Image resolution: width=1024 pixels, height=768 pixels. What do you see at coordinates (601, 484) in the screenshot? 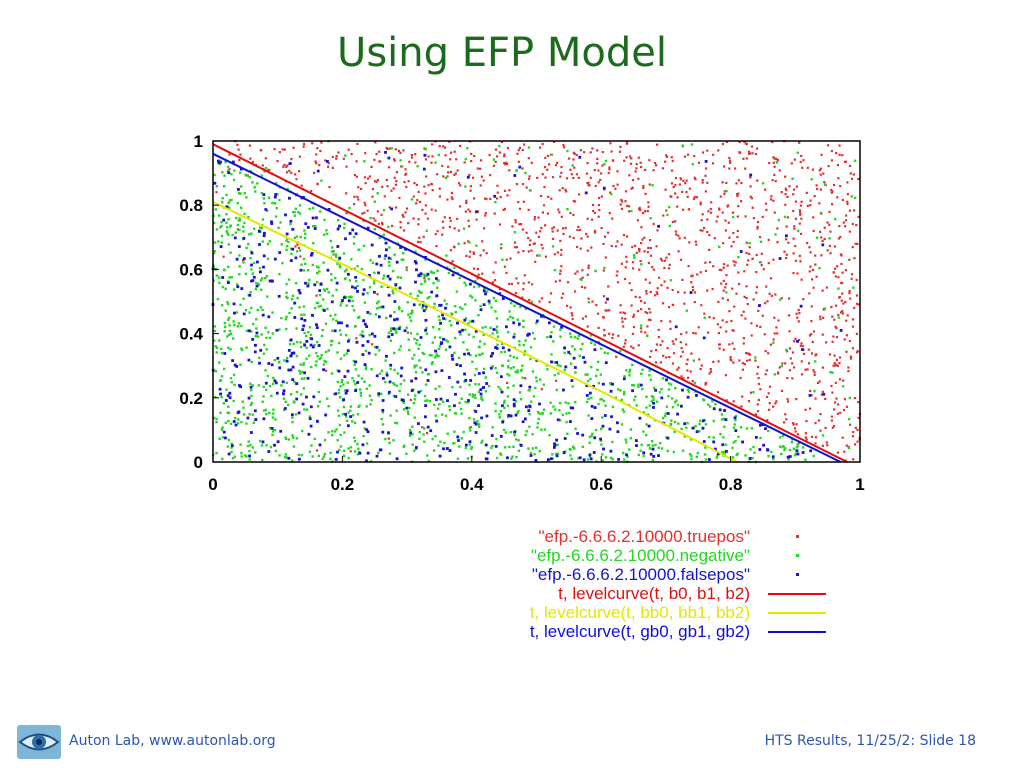
I see `x-tick-label: 0.6` at bounding box center [601, 484].